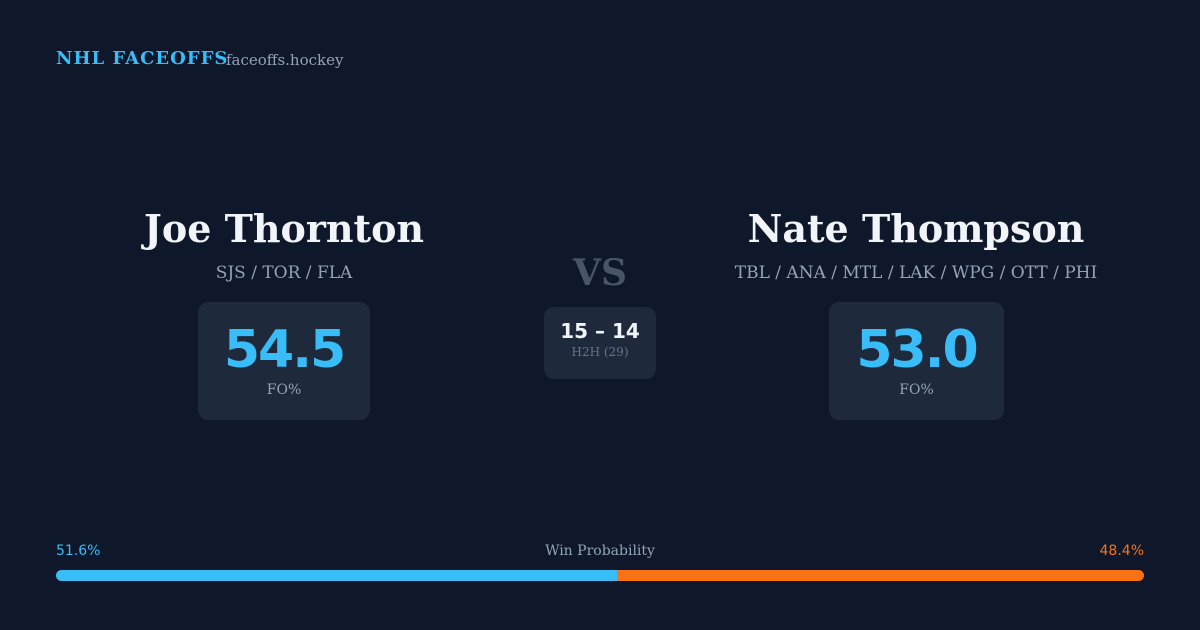  What do you see at coordinates (600, 331) in the screenshot?
I see `h2h-score: 15 – 14` at bounding box center [600, 331].